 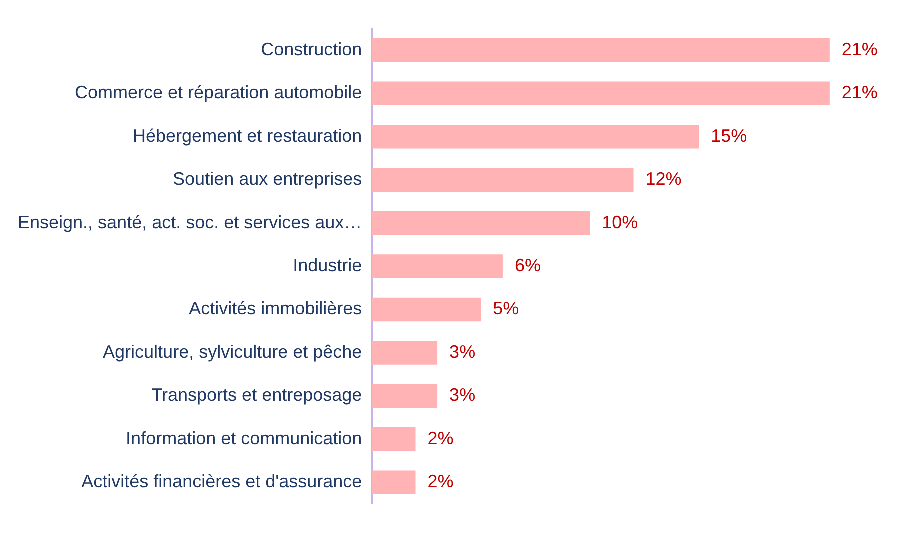 I want to click on y-tick-label: Hébergement et restauration, so click(x=247, y=136).